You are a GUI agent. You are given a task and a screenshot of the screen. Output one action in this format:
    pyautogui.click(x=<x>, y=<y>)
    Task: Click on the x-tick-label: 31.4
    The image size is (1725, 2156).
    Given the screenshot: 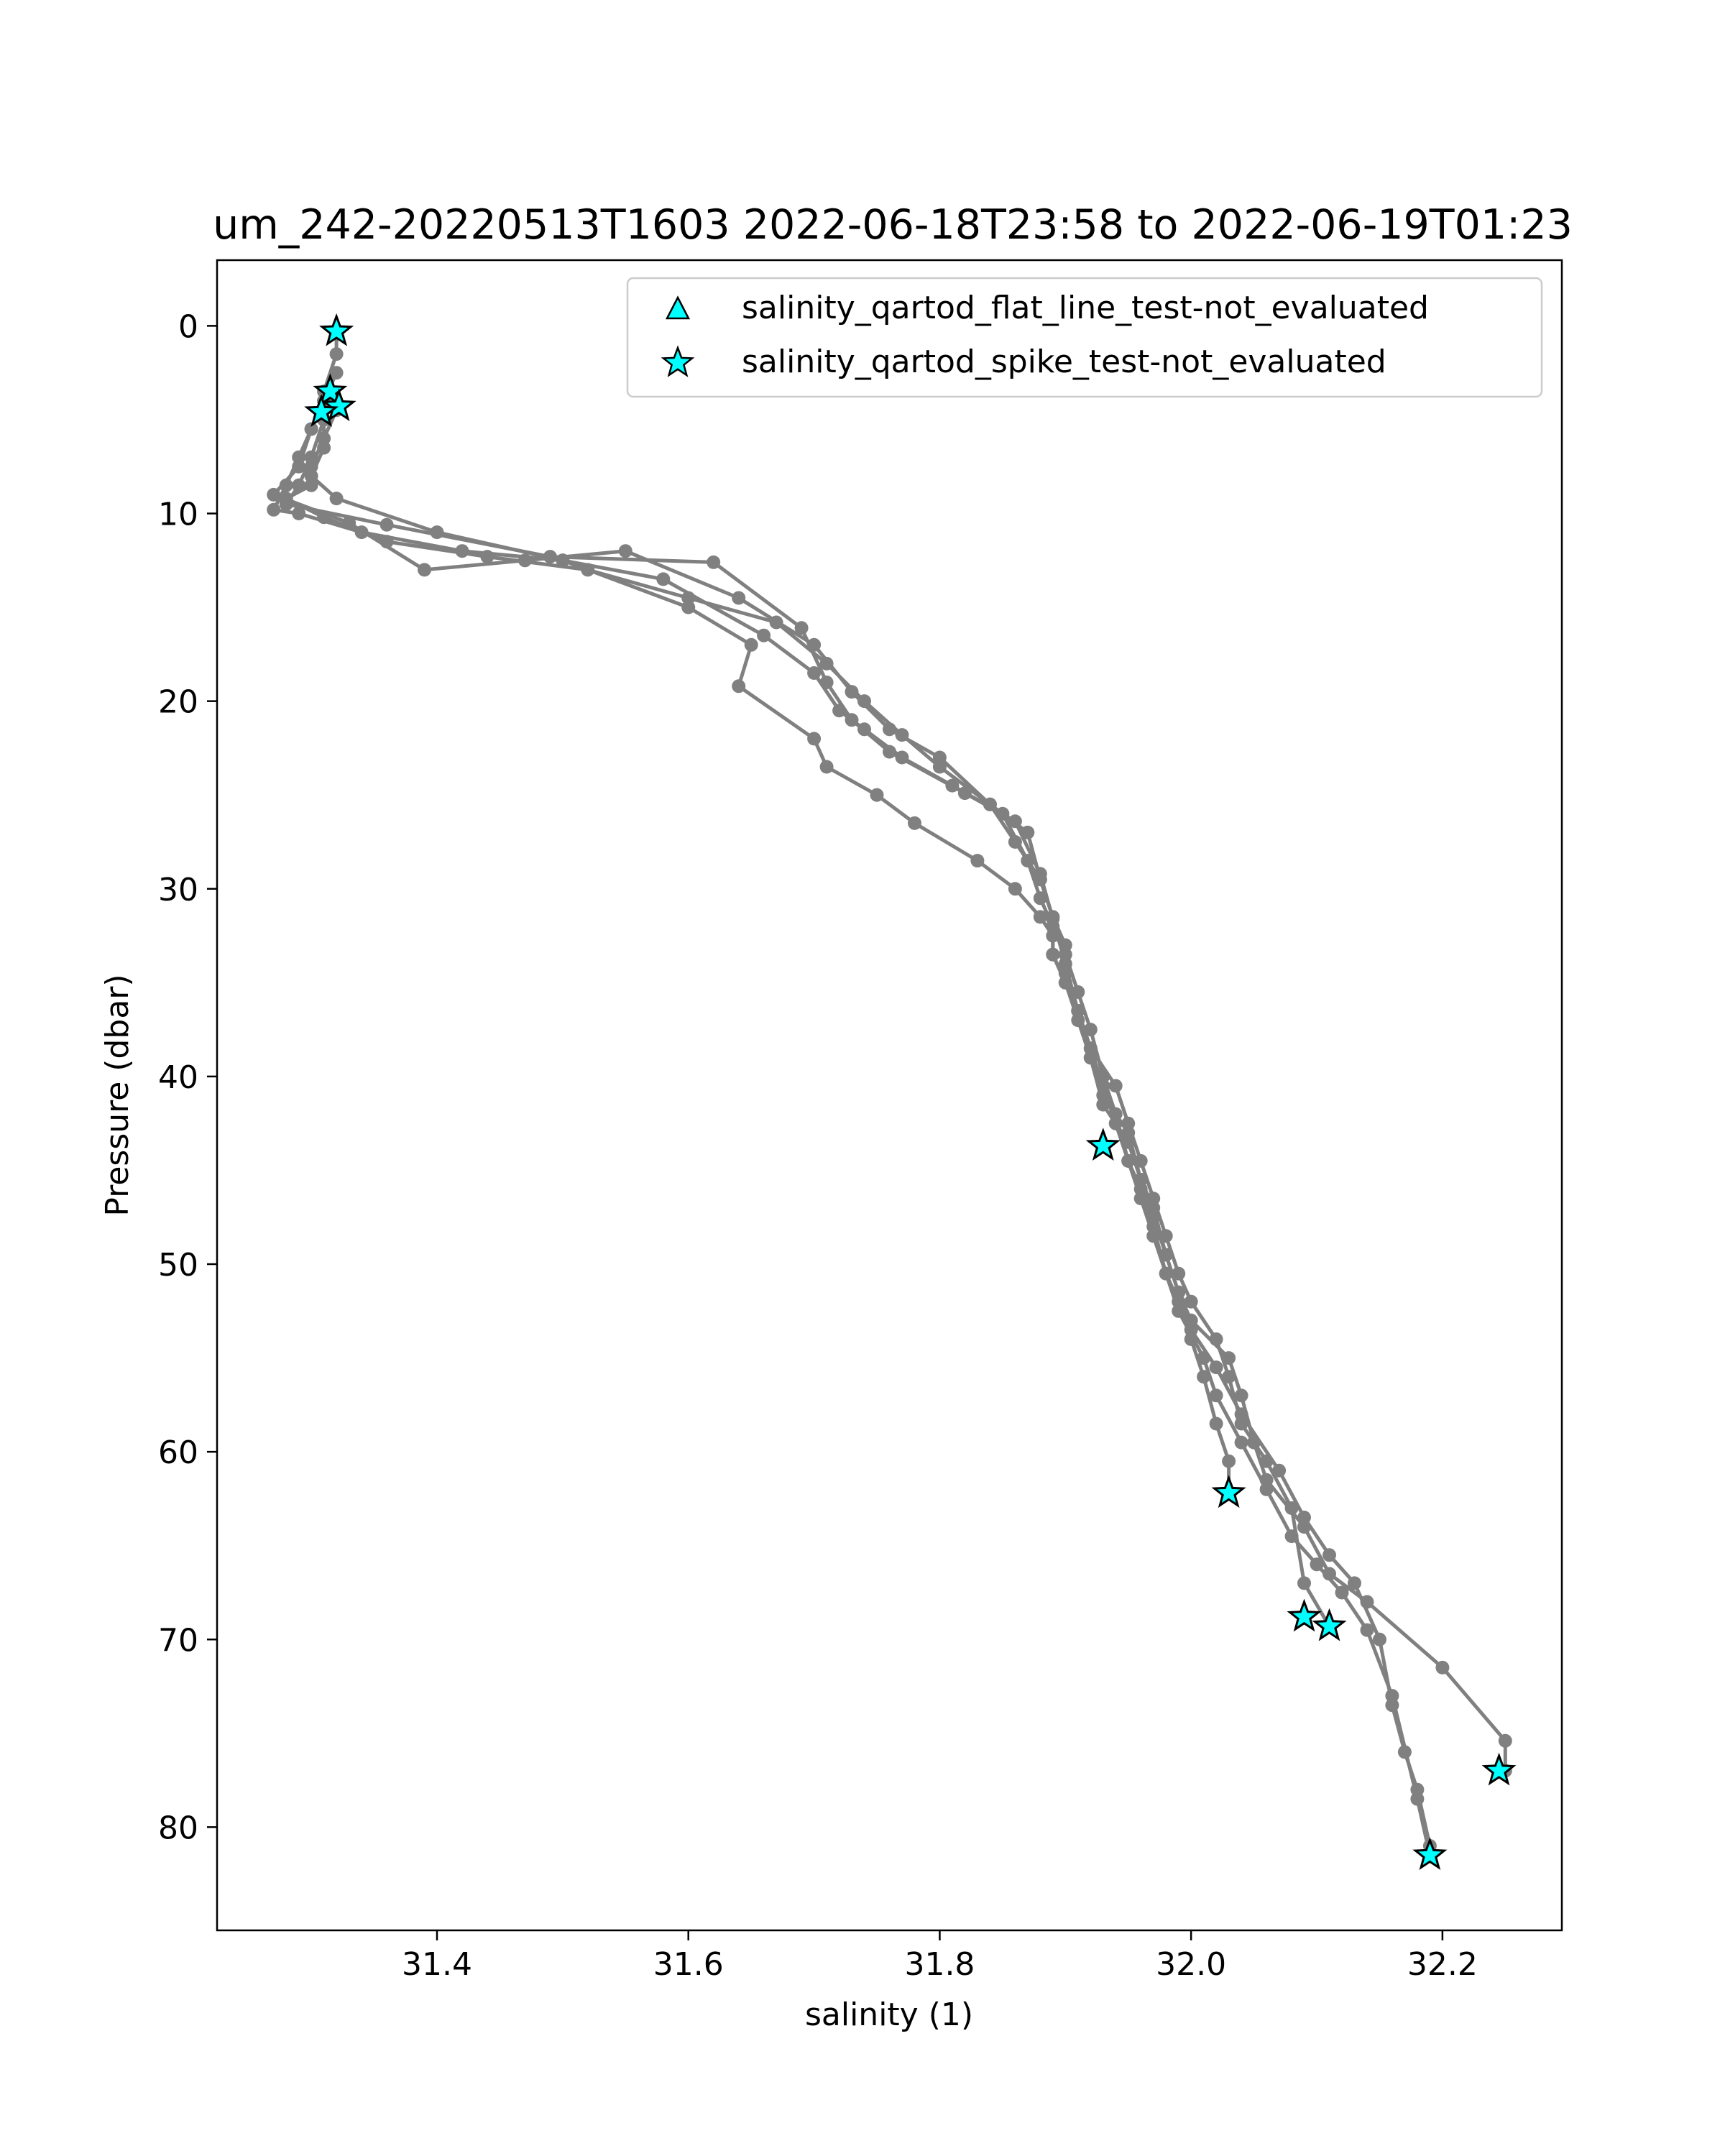 What is the action you would take?
    pyautogui.click(x=437, y=1965)
    